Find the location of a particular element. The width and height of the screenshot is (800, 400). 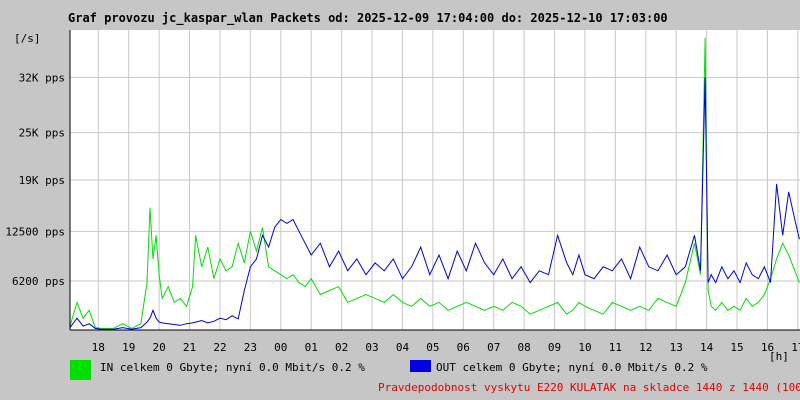

x-tick-label: 02 is located at coordinates (341, 347).